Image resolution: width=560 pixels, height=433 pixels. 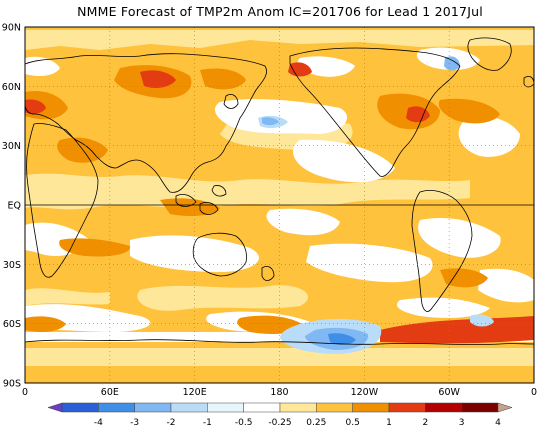 I want to click on latitude-tick-label: 30N, so click(x=11, y=146).